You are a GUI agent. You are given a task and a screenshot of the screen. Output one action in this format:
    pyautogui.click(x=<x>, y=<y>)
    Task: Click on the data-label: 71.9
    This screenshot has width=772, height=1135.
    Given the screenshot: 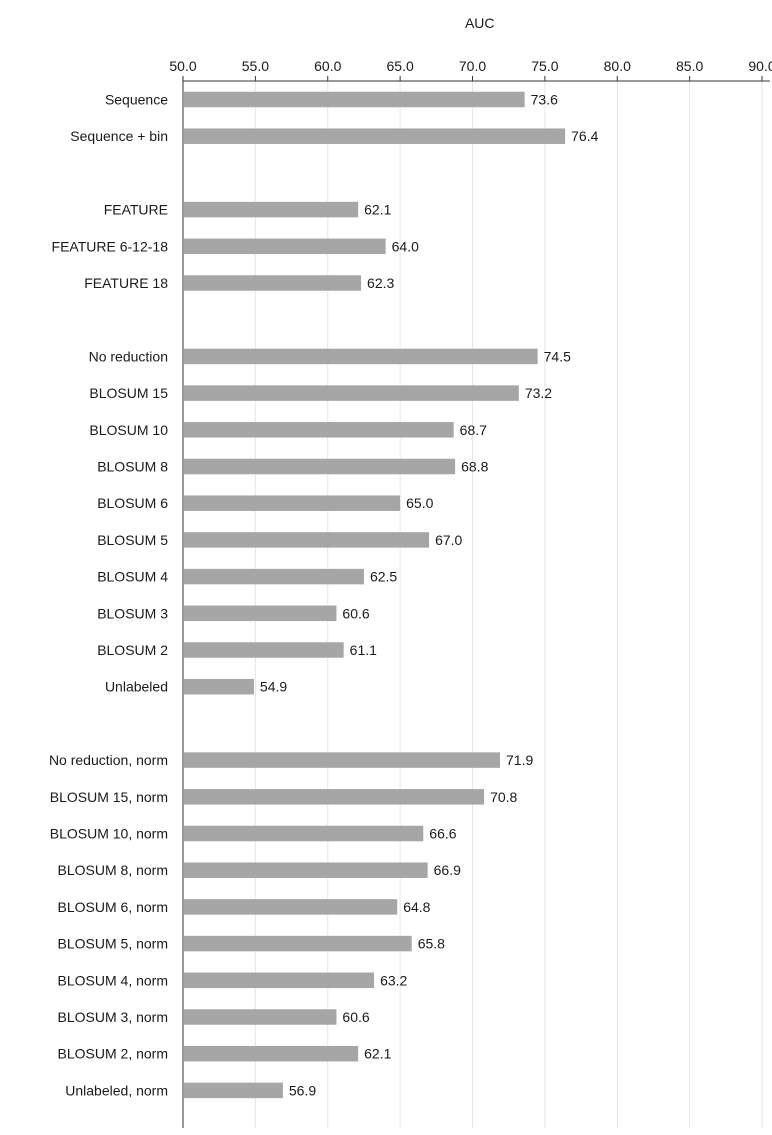 What is the action you would take?
    pyautogui.click(x=519, y=760)
    